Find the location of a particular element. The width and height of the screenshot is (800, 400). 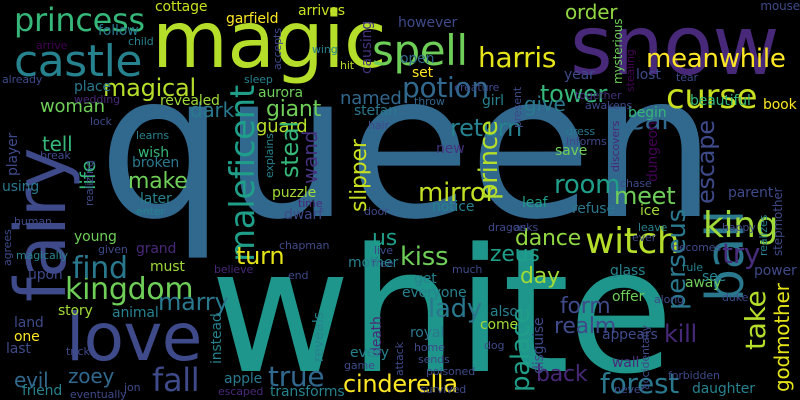

word-return: return is located at coordinates (486, 128).